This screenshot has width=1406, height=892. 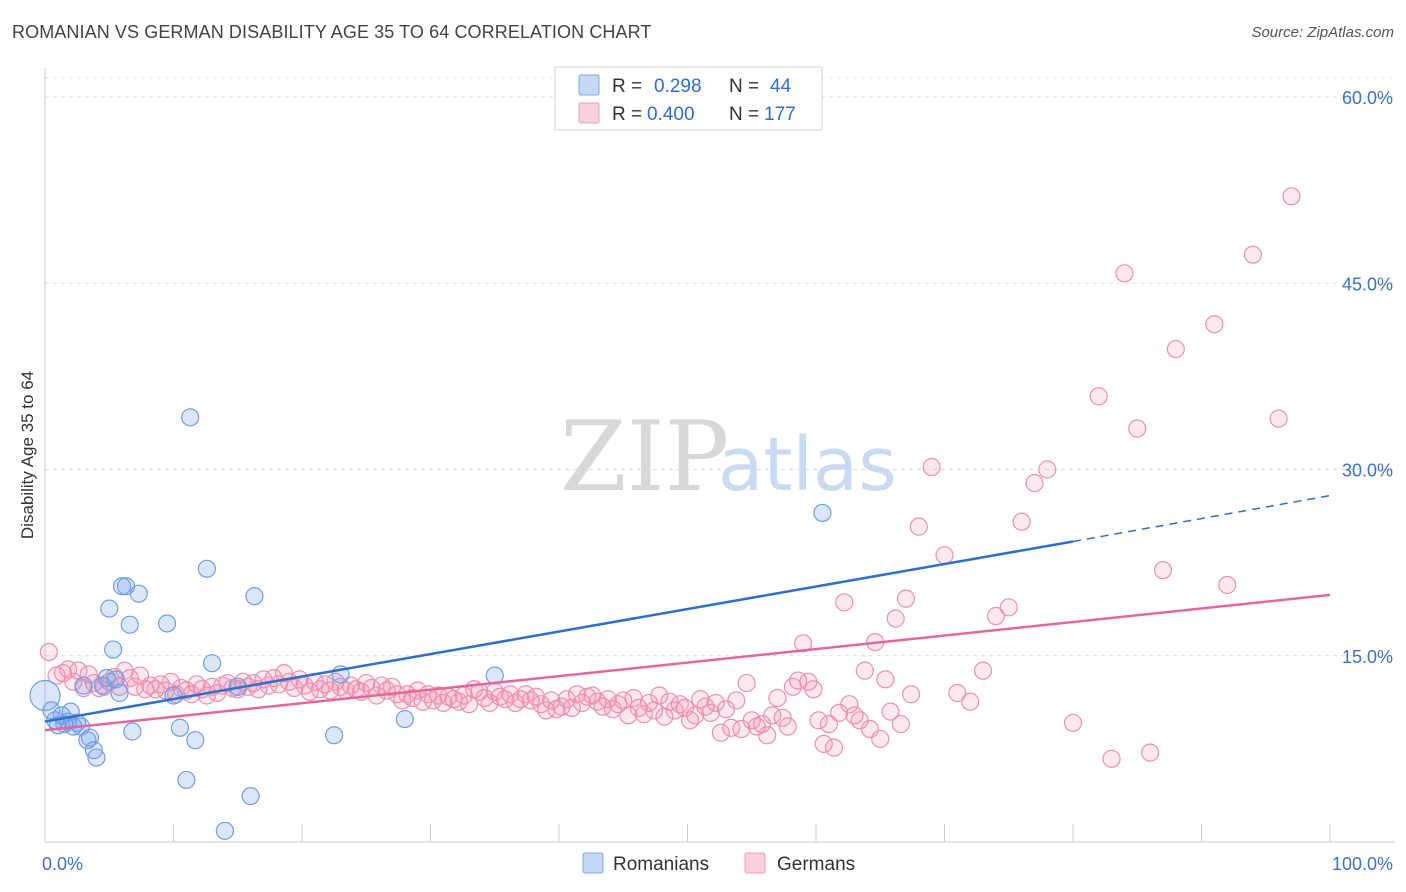 What do you see at coordinates (661, 864) in the screenshot?
I see `bottom-legend-romanians: Romanians` at bounding box center [661, 864].